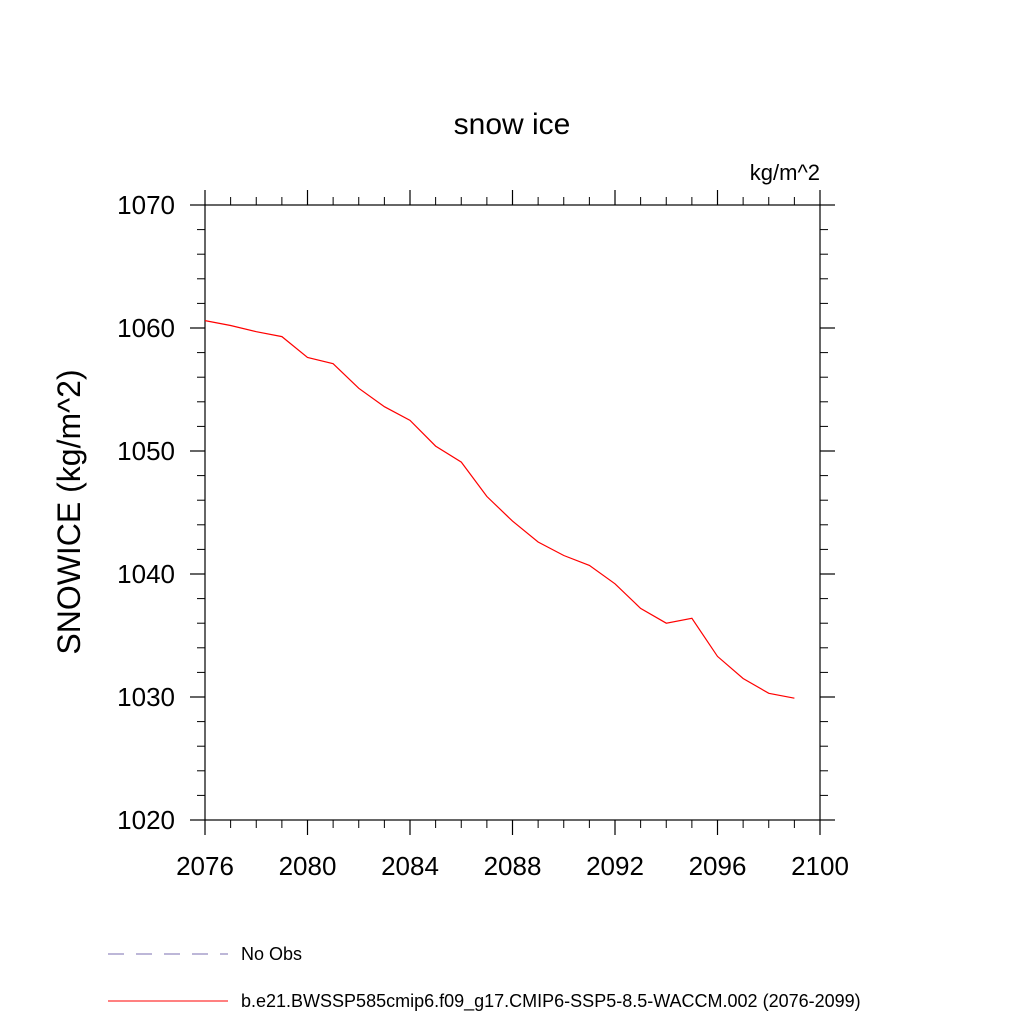 This screenshot has height=1024, width=1024. I want to click on x-tick-label: 2088, so click(513, 866).